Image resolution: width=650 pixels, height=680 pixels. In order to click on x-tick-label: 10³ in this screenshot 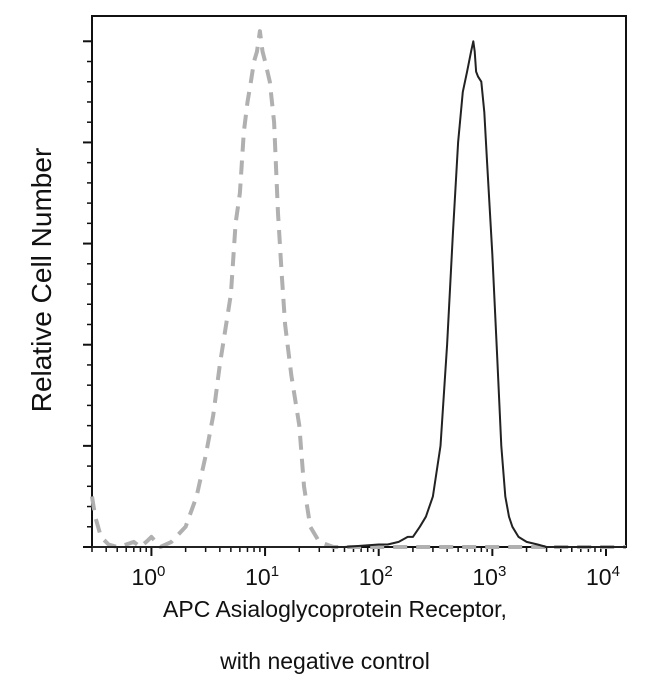, I will do `click(489, 576)`.